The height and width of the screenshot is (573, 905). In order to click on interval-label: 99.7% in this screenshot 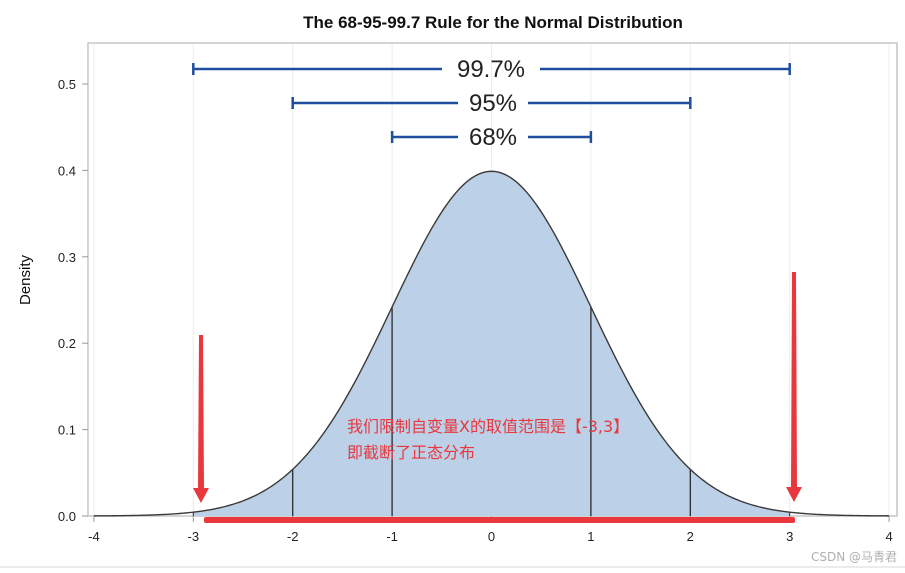, I will do `click(491, 69)`.